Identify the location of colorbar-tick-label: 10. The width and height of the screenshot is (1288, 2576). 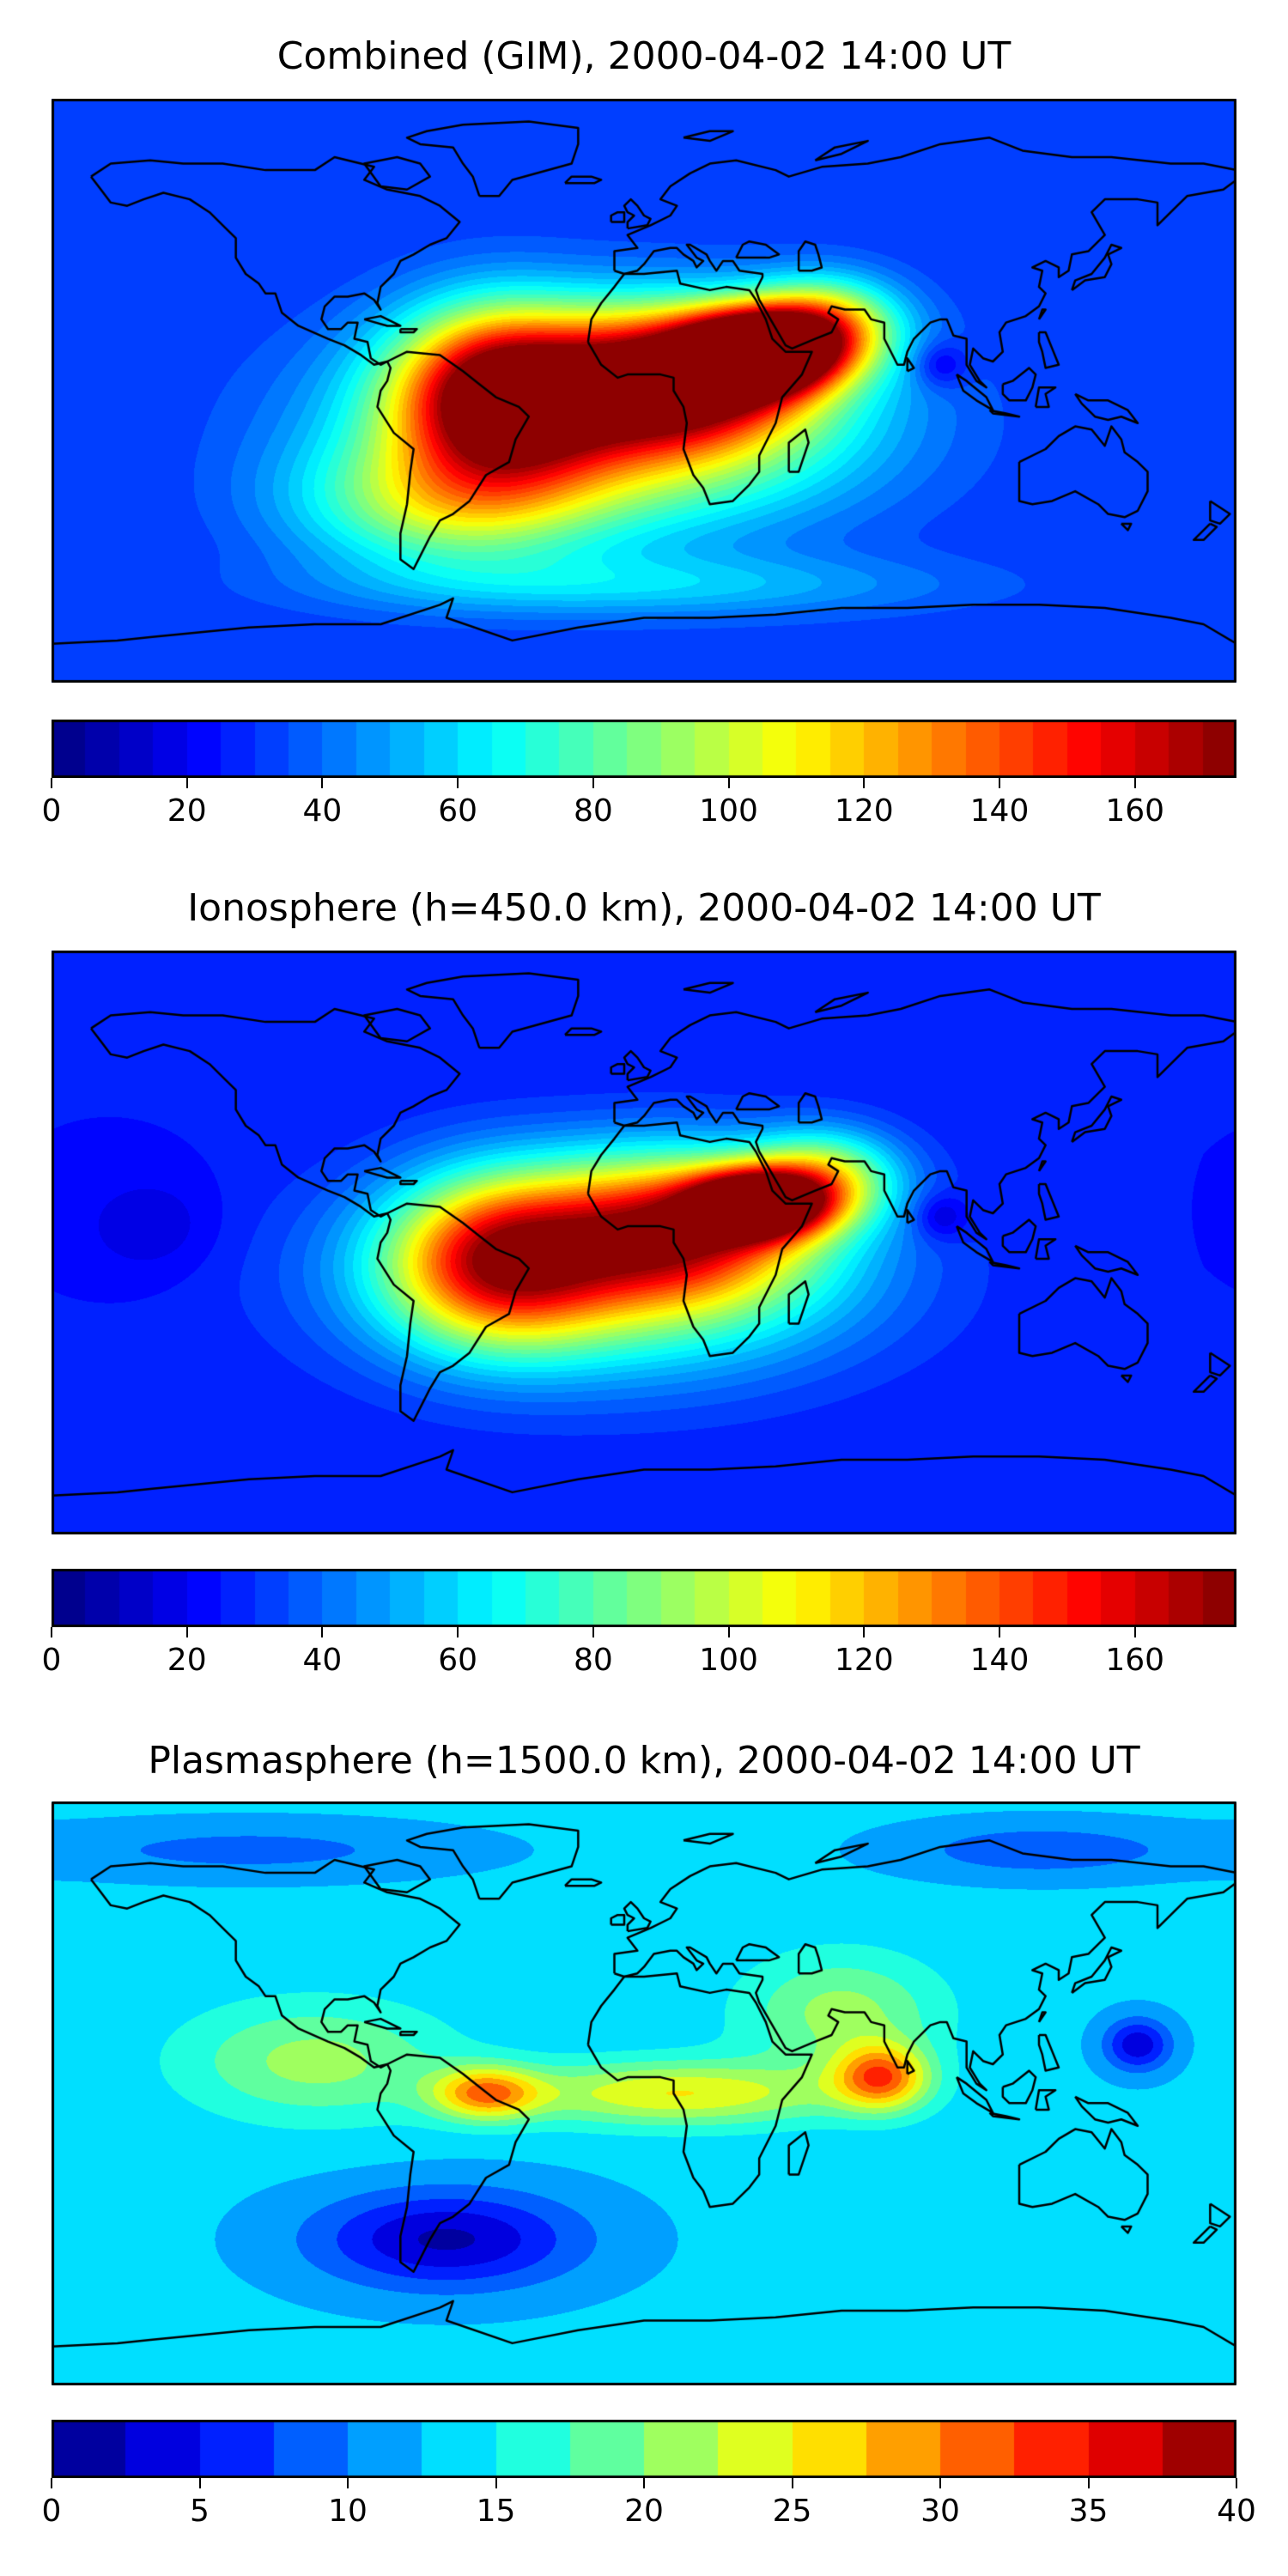
(348, 2511).